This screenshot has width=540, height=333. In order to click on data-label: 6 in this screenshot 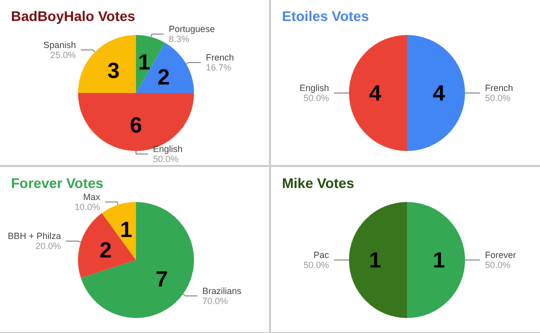, I will do `click(136, 125)`.